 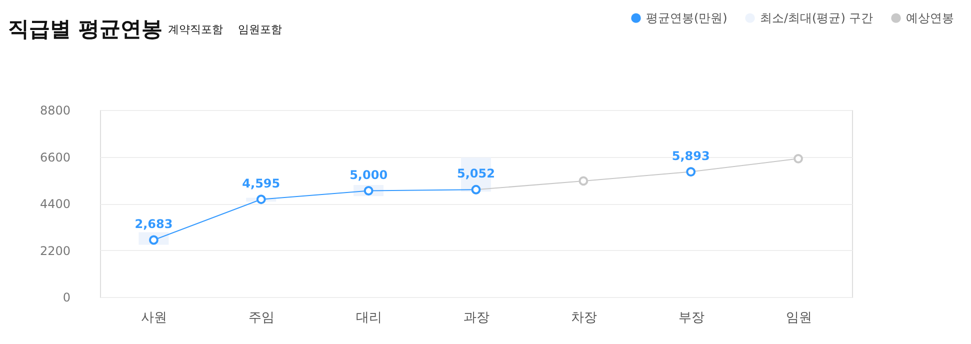 What do you see at coordinates (261, 318) in the screenshot?
I see `x-tick-label: 주임` at bounding box center [261, 318].